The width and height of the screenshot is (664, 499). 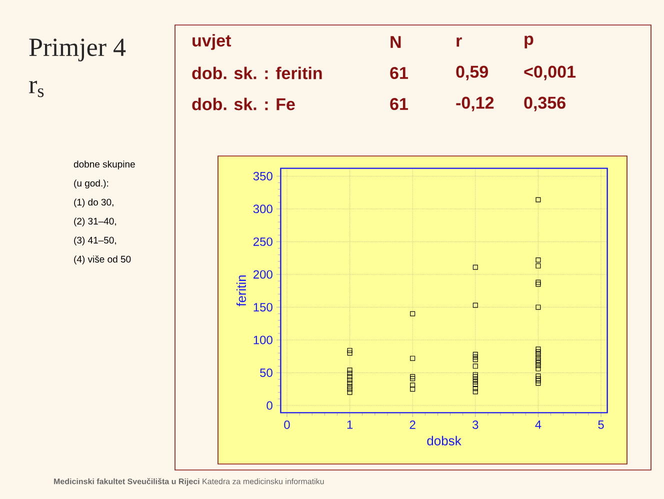 I want to click on y-tick-label: 300, so click(x=262, y=209).